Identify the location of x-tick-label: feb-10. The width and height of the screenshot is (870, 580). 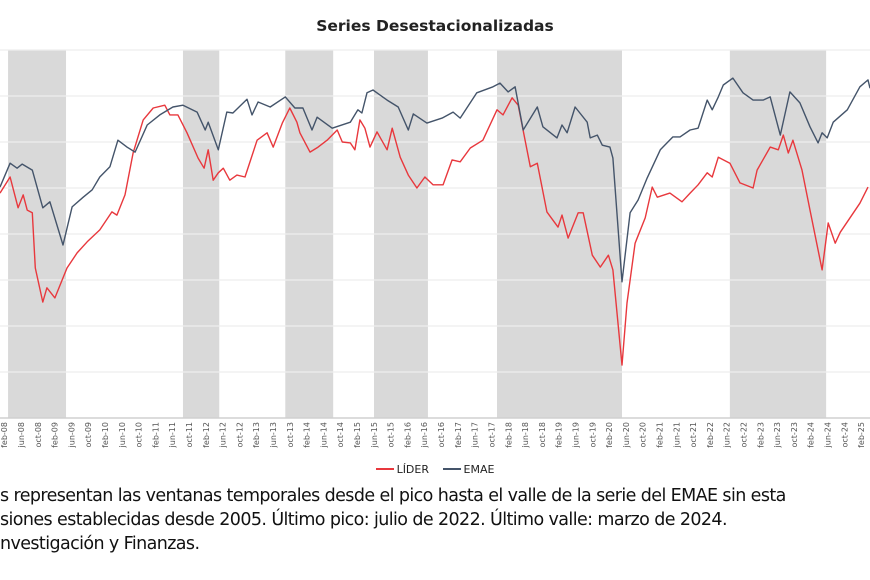
(105, 435).